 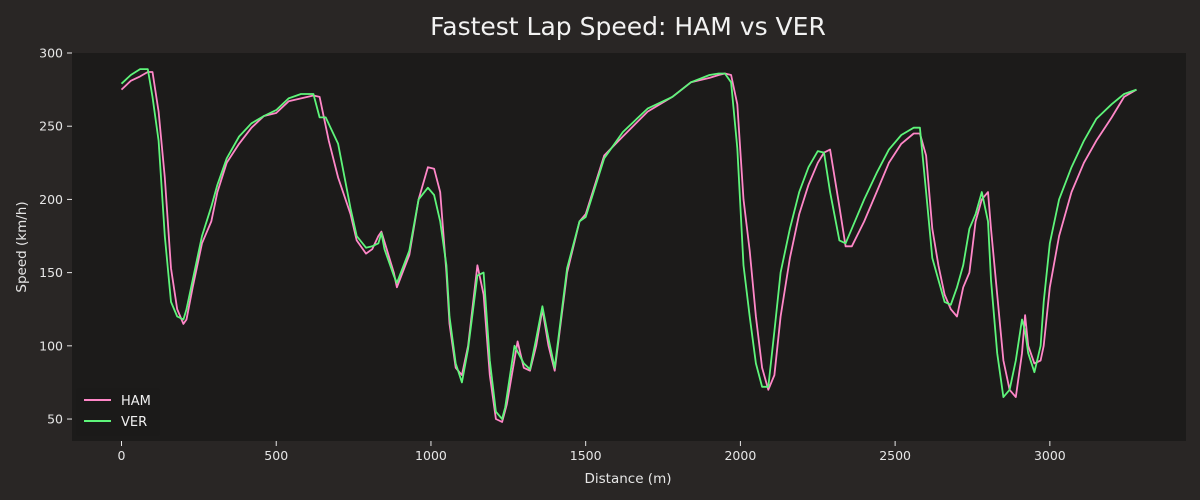 I want to click on y-tick-label: 200, so click(x=51, y=199).